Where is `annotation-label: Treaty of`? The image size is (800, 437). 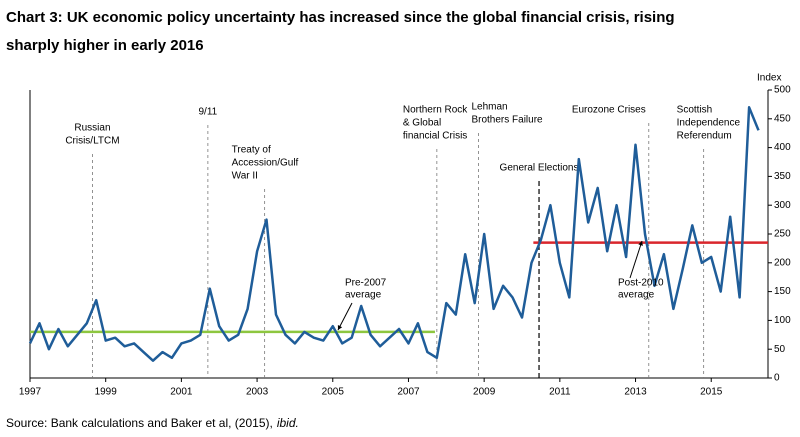
annotation-label: Treaty of is located at coordinates (251, 150).